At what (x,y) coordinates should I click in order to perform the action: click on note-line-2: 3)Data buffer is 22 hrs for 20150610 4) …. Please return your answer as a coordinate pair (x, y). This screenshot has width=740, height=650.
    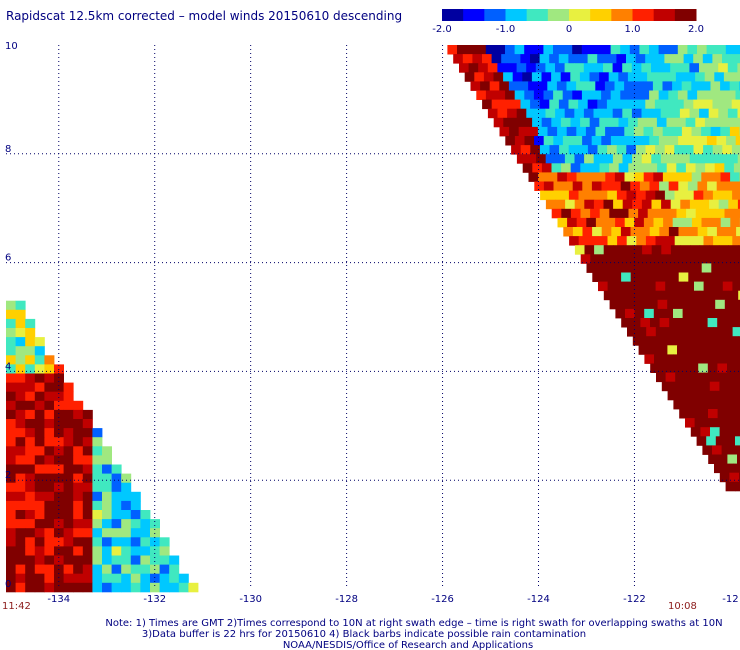
    Looking at the image, I should click on (364, 634).